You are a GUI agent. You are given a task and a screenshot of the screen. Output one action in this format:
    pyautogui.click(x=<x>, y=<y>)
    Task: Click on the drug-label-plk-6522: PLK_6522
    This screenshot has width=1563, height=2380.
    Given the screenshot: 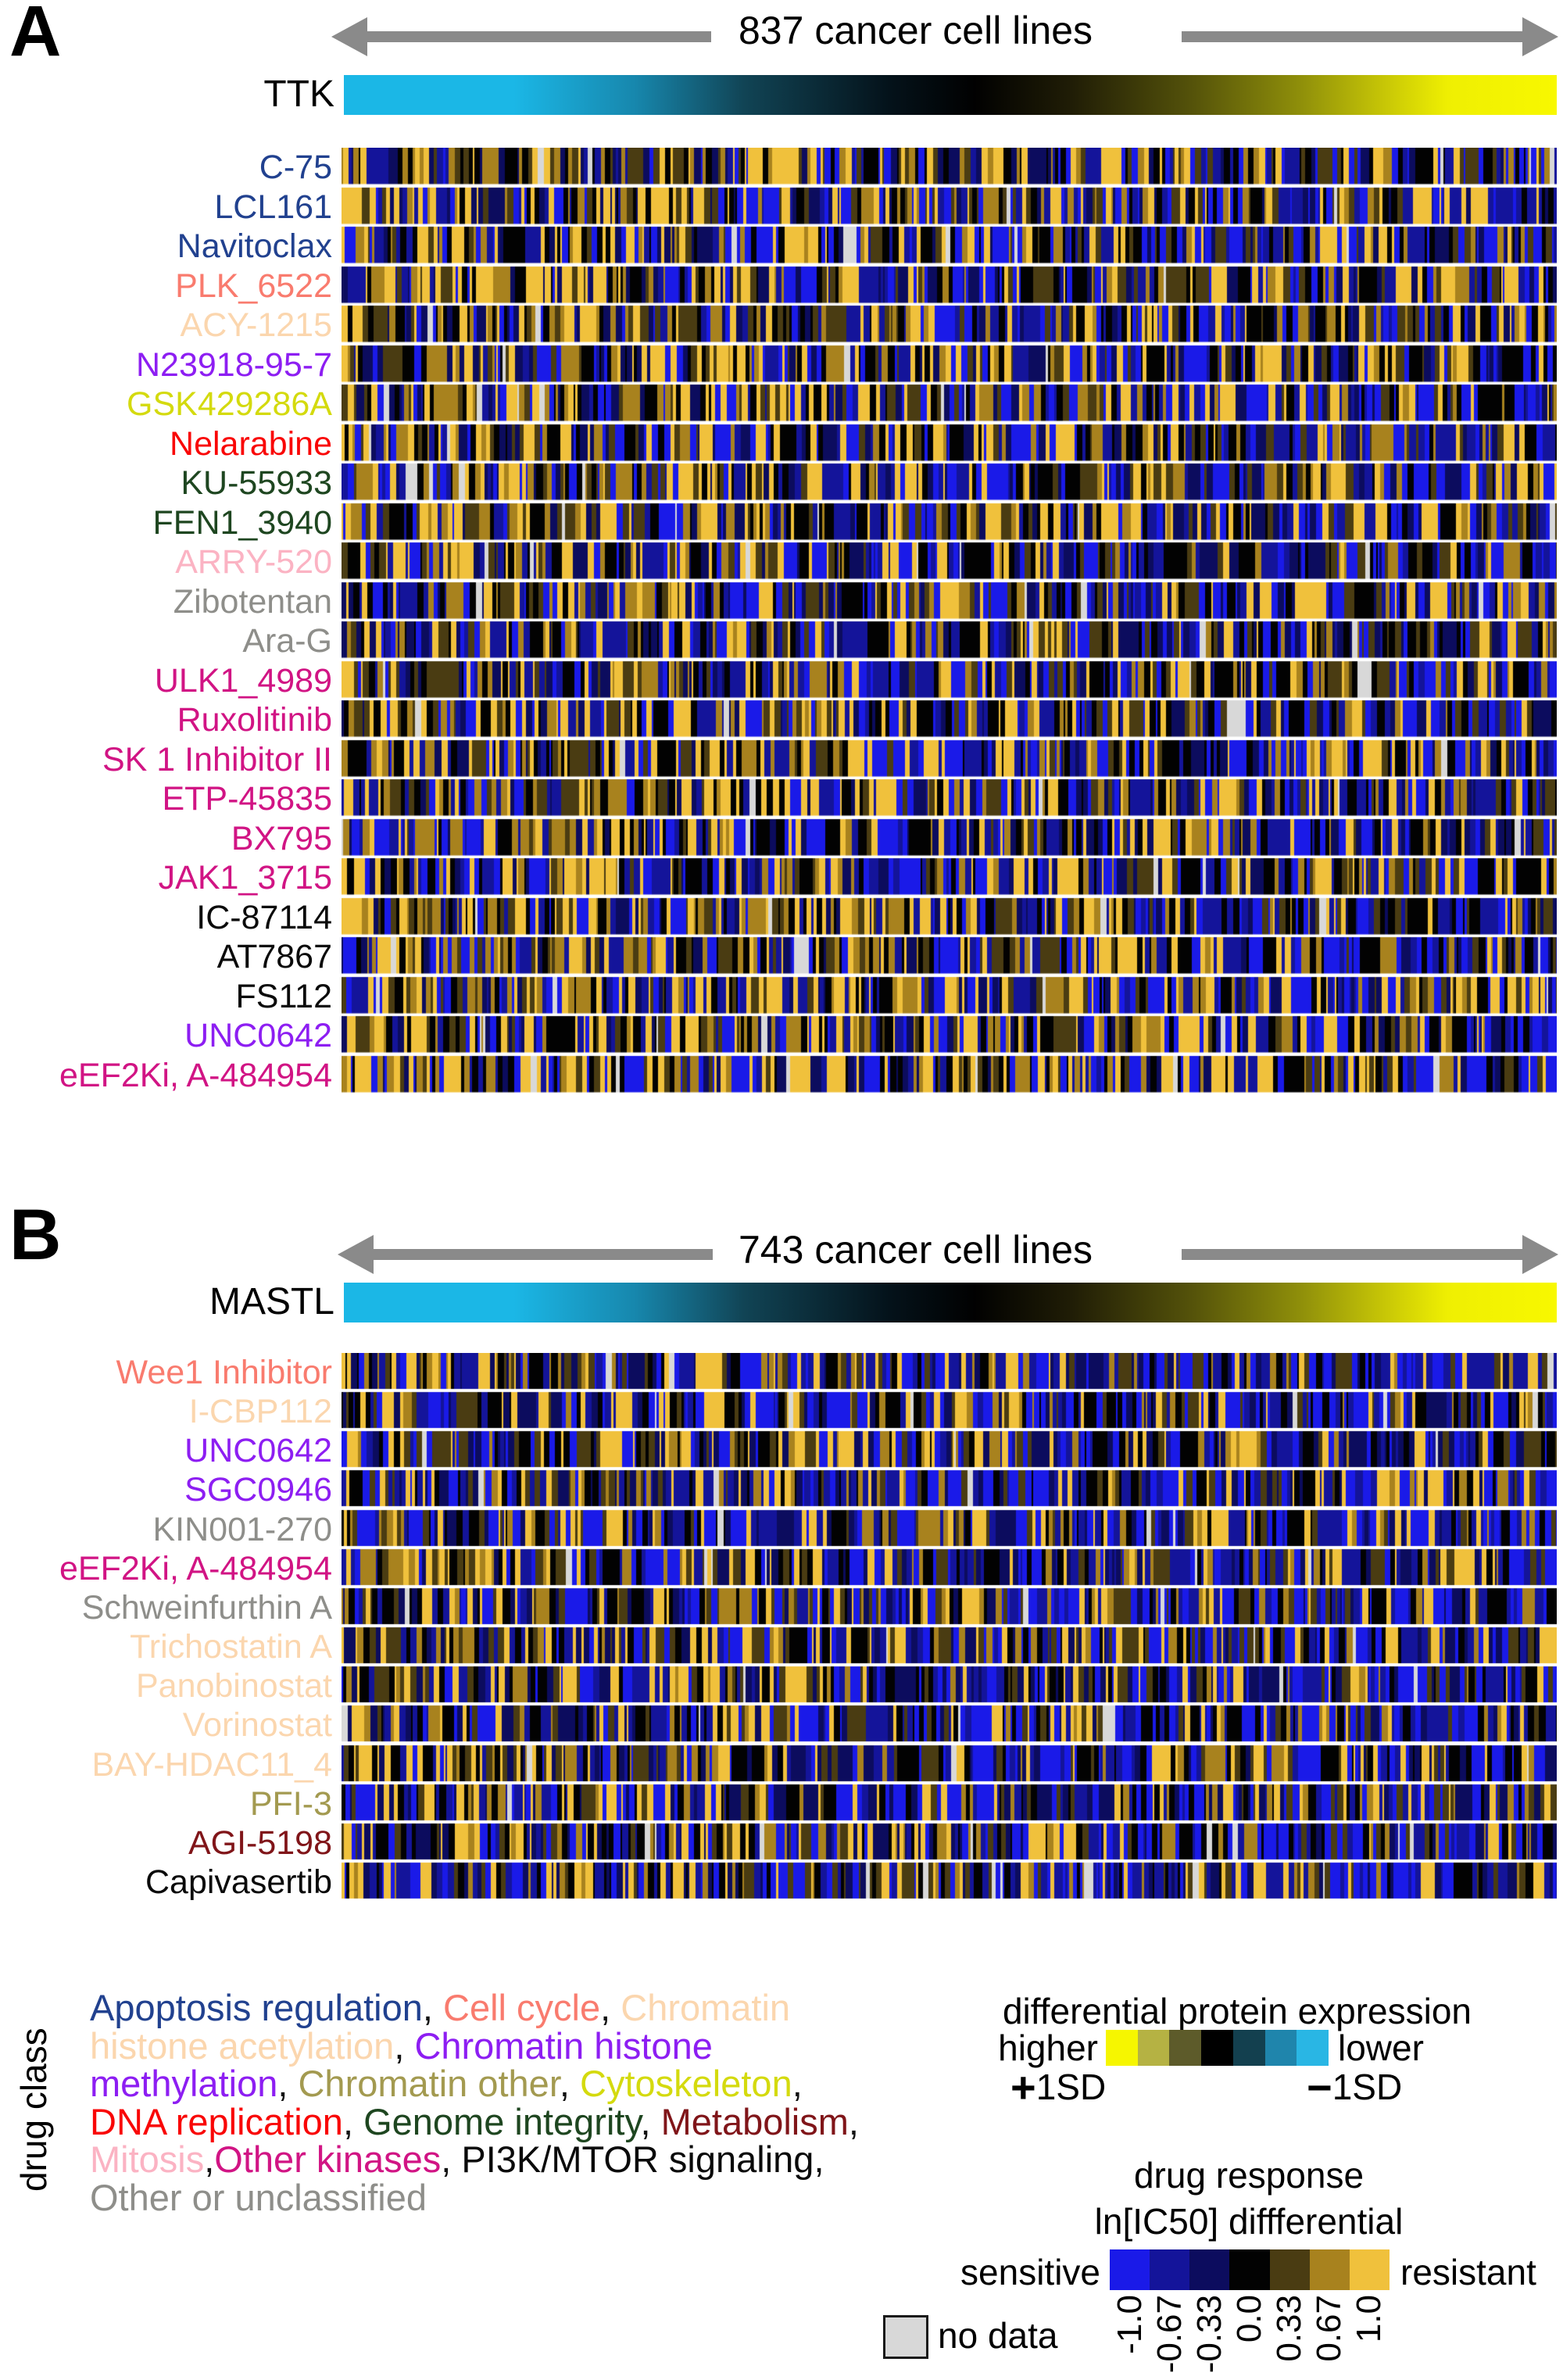 What is the action you would take?
    pyautogui.click(x=253, y=286)
    